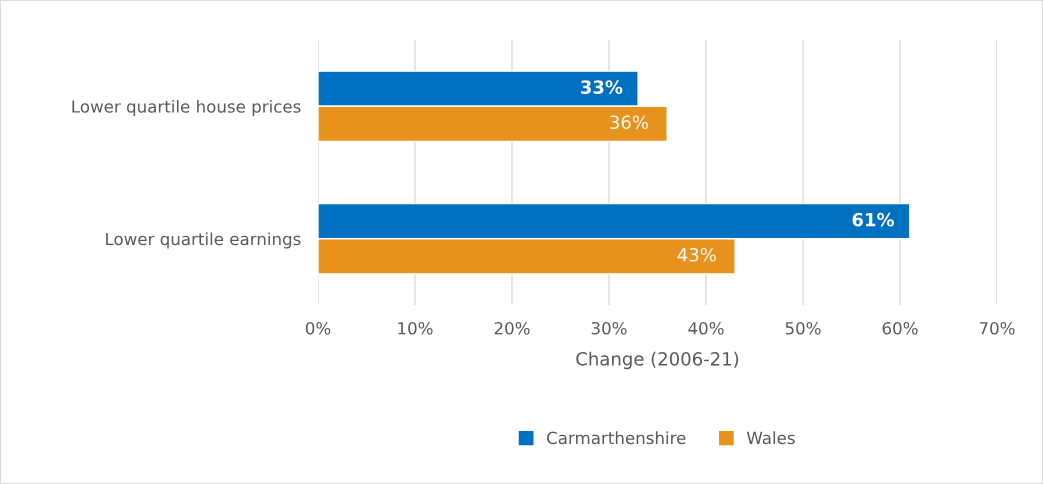 The image size is (1043, 484). Describe the element at coordinates (415, 328) in the screenshot. I see `x-tick-label: 10%` at that location.